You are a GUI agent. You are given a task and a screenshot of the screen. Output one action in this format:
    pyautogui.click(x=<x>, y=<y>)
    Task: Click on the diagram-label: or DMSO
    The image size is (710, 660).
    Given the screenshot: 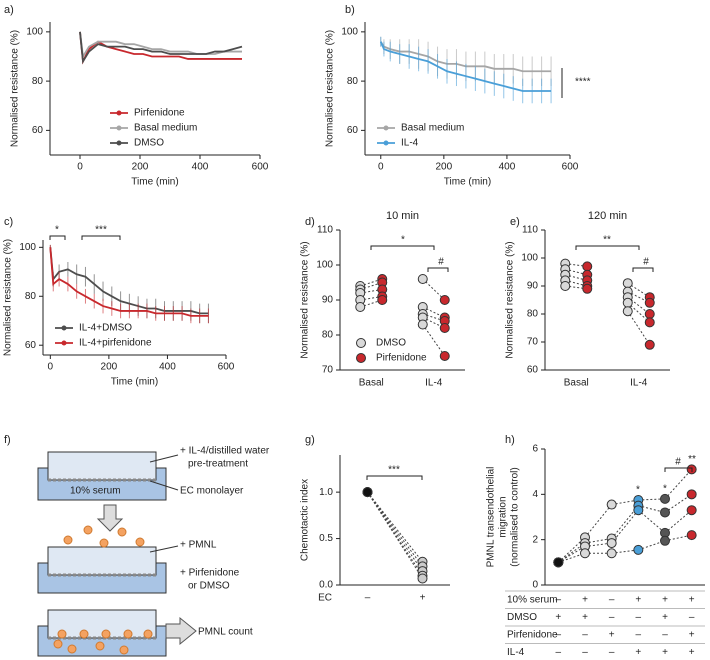 What is the action you would take?
    pyautogui.click(x=209, y=586)
    